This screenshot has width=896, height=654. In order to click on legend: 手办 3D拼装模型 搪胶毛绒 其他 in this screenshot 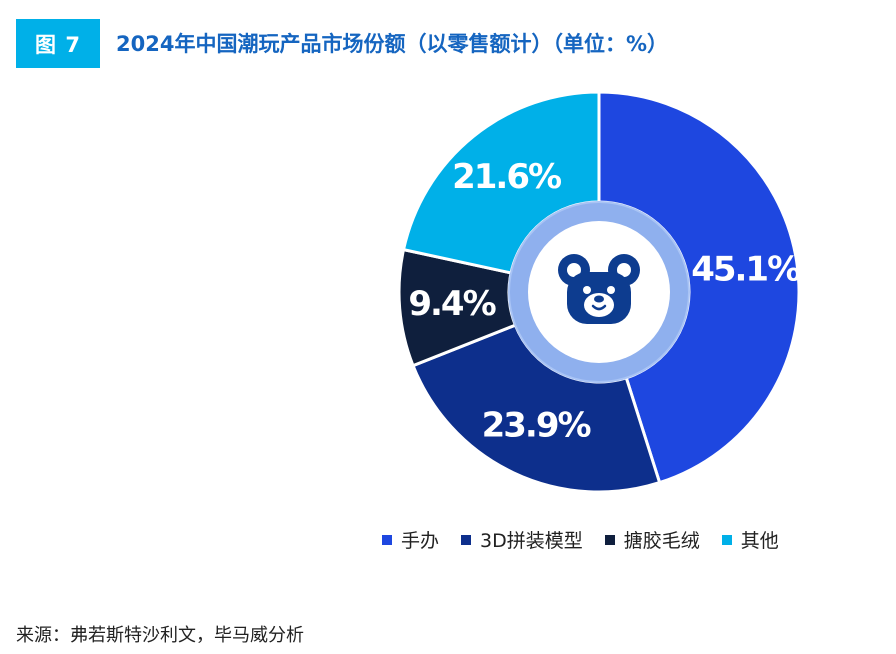, I will do `click(580, 539)`.